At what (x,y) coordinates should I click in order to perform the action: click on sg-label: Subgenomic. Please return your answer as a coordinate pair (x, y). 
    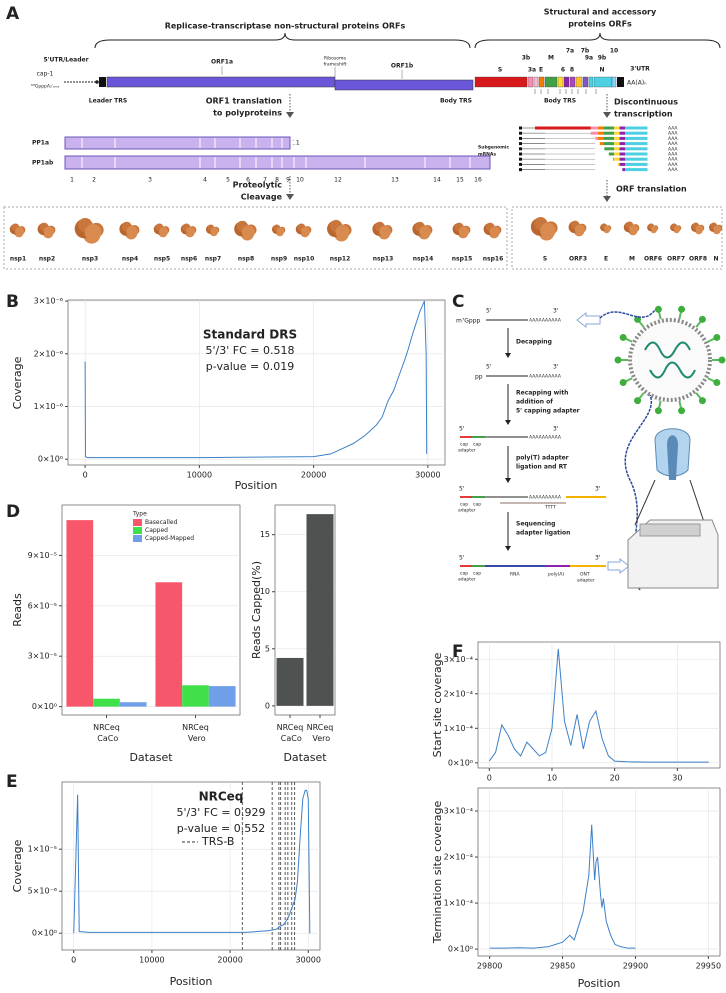
    Looking at the image, I should click on (493, 148).